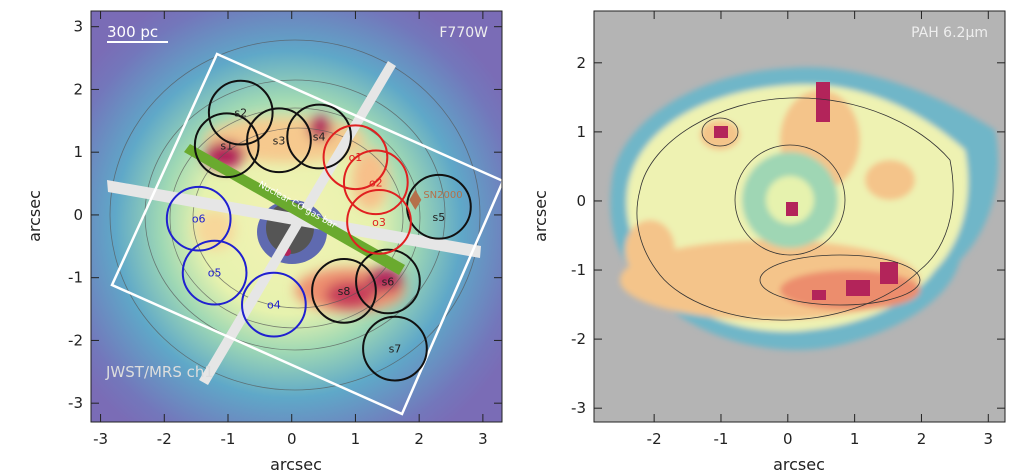 This screenshot has width=1024, height=476. I want to click on pah-contours, so click(795, 209).